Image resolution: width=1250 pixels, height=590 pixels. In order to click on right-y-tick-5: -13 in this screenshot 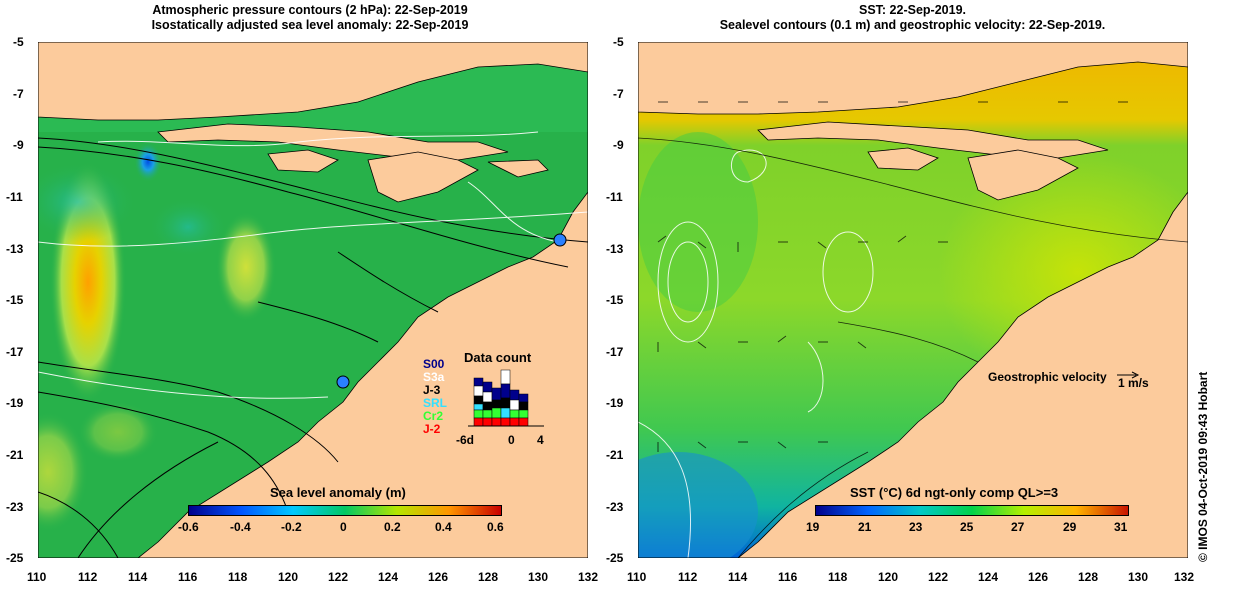, I will do `click(615, 249)`.